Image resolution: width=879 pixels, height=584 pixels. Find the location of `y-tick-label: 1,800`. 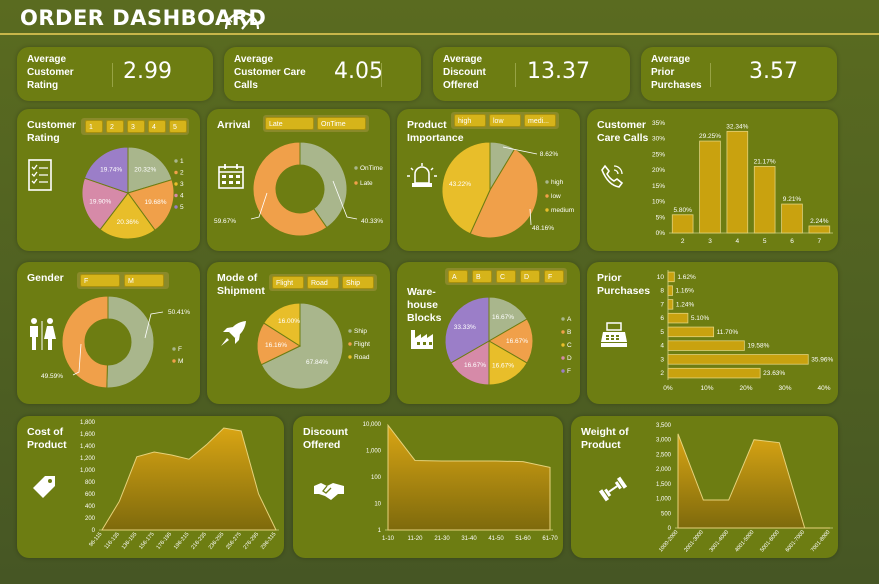

y-tick-label: 1,800 is located at coordinates (88, 423).